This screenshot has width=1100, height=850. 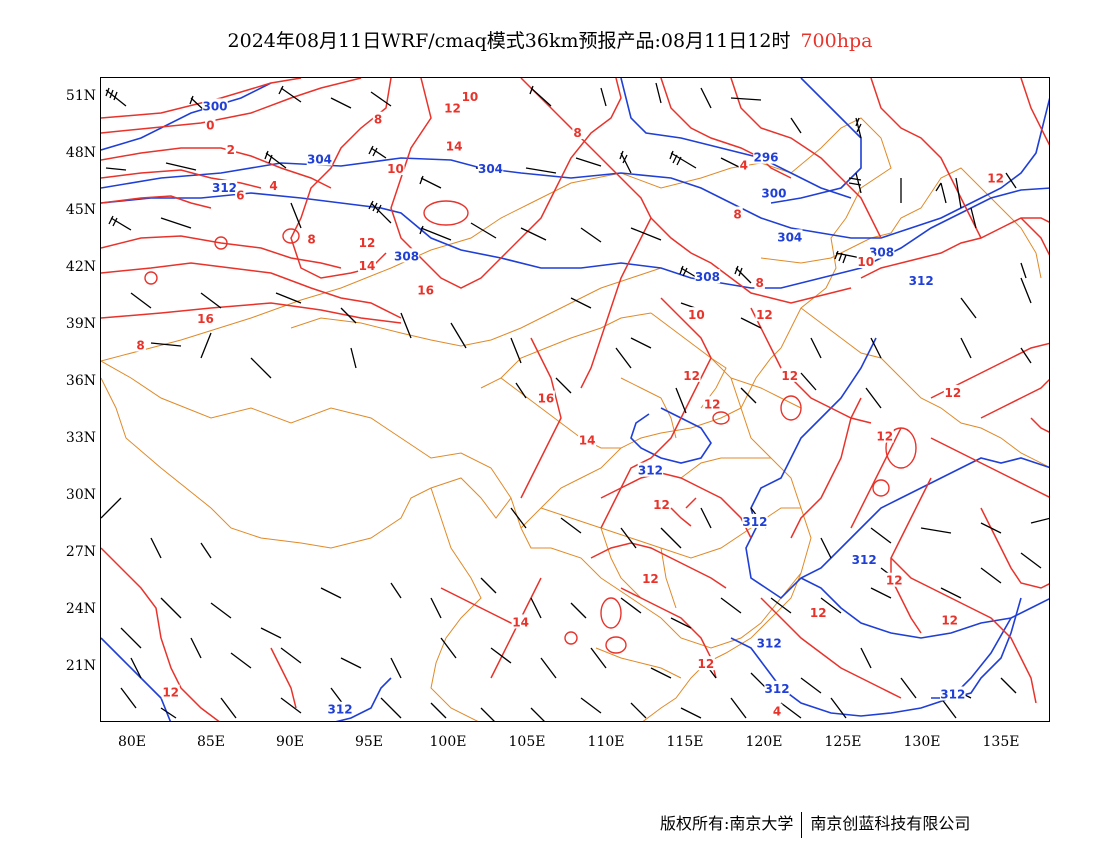 What do you see at coordinates (727, 823) in the screenshot?
I see `footer-left: 版权所有:南京大学` at bounding box center [727, 823].